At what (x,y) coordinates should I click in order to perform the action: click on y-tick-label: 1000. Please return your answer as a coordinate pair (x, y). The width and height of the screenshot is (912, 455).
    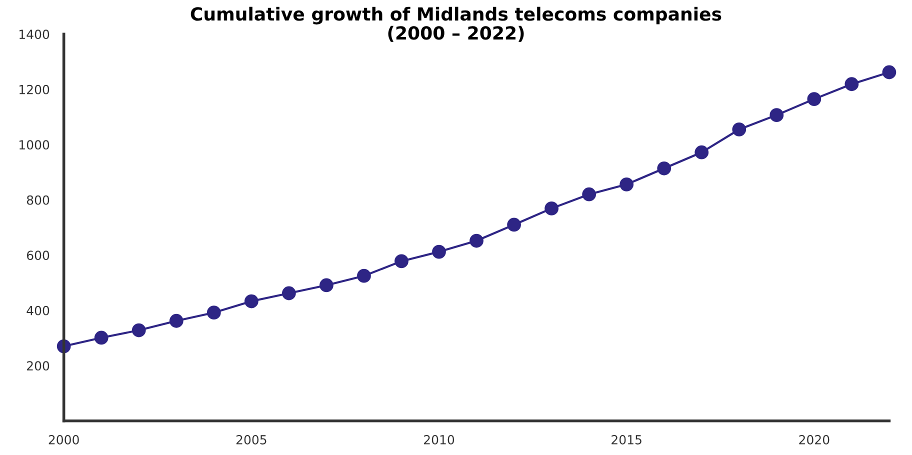
    Looking at the image, I should click on (35, 145).